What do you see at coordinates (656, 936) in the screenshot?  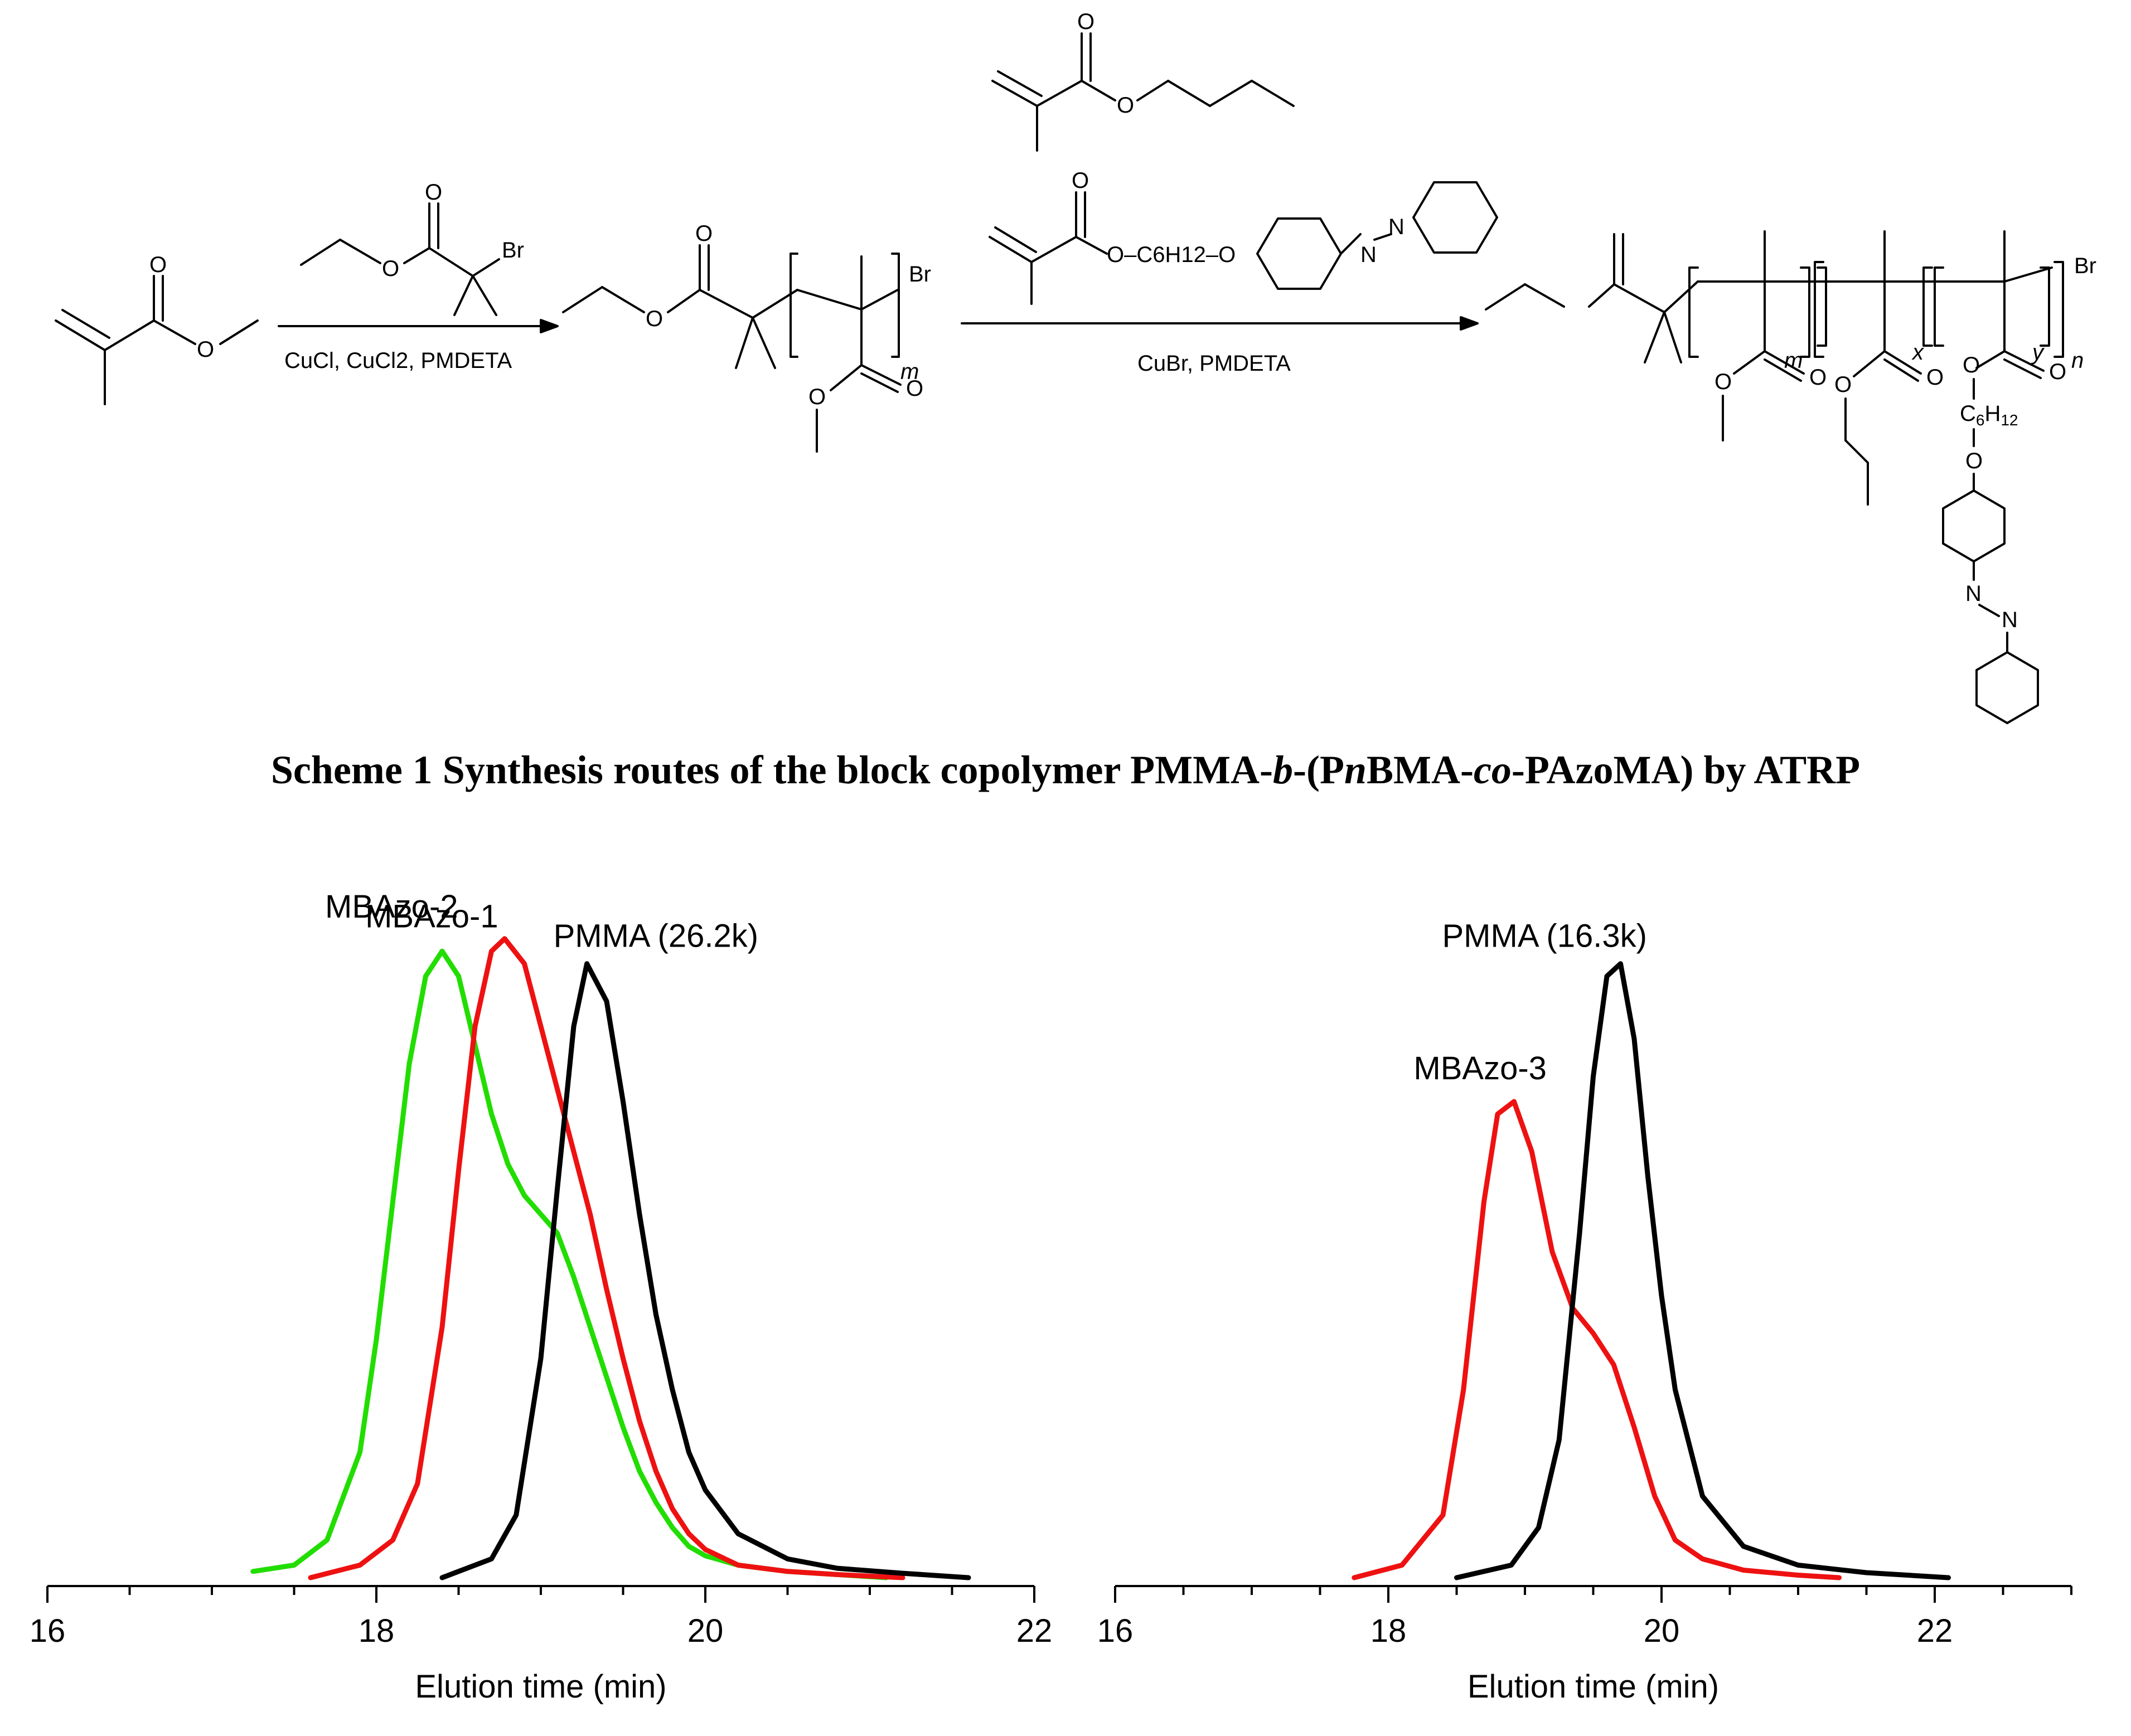 I see `series-label: PMMA (26.2k)` at bounding box center [656, 936].